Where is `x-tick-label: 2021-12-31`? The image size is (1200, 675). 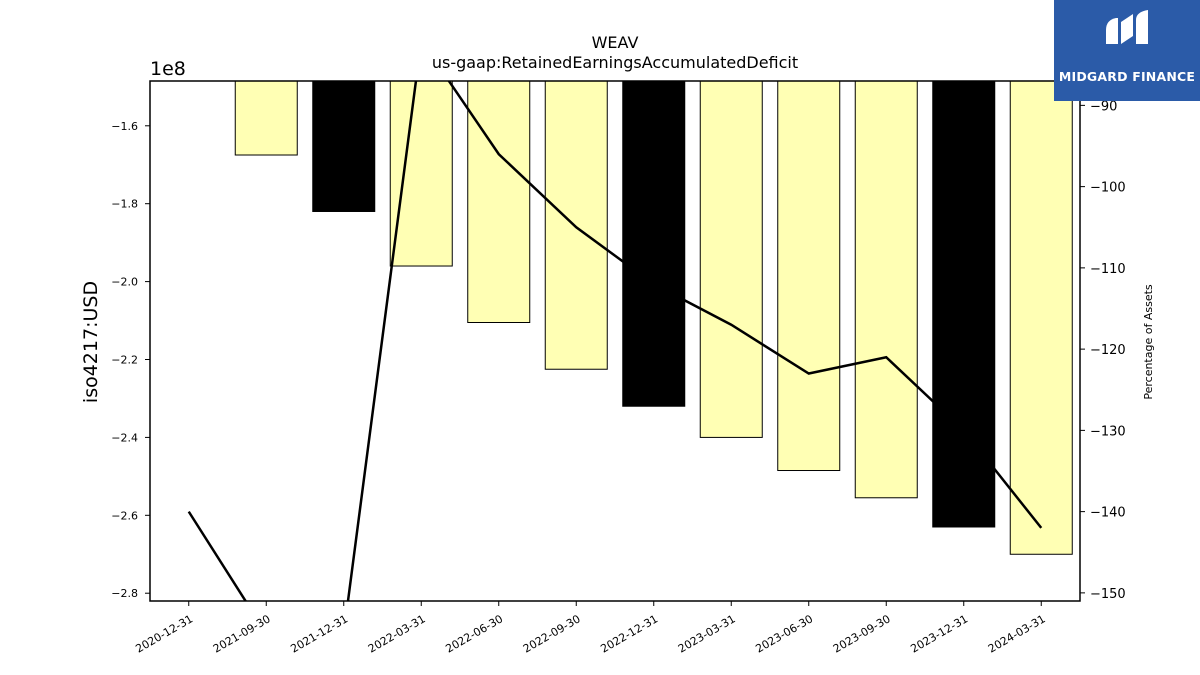 x-tick-label: 2021-12-31 is located at coordinates (319, 633).